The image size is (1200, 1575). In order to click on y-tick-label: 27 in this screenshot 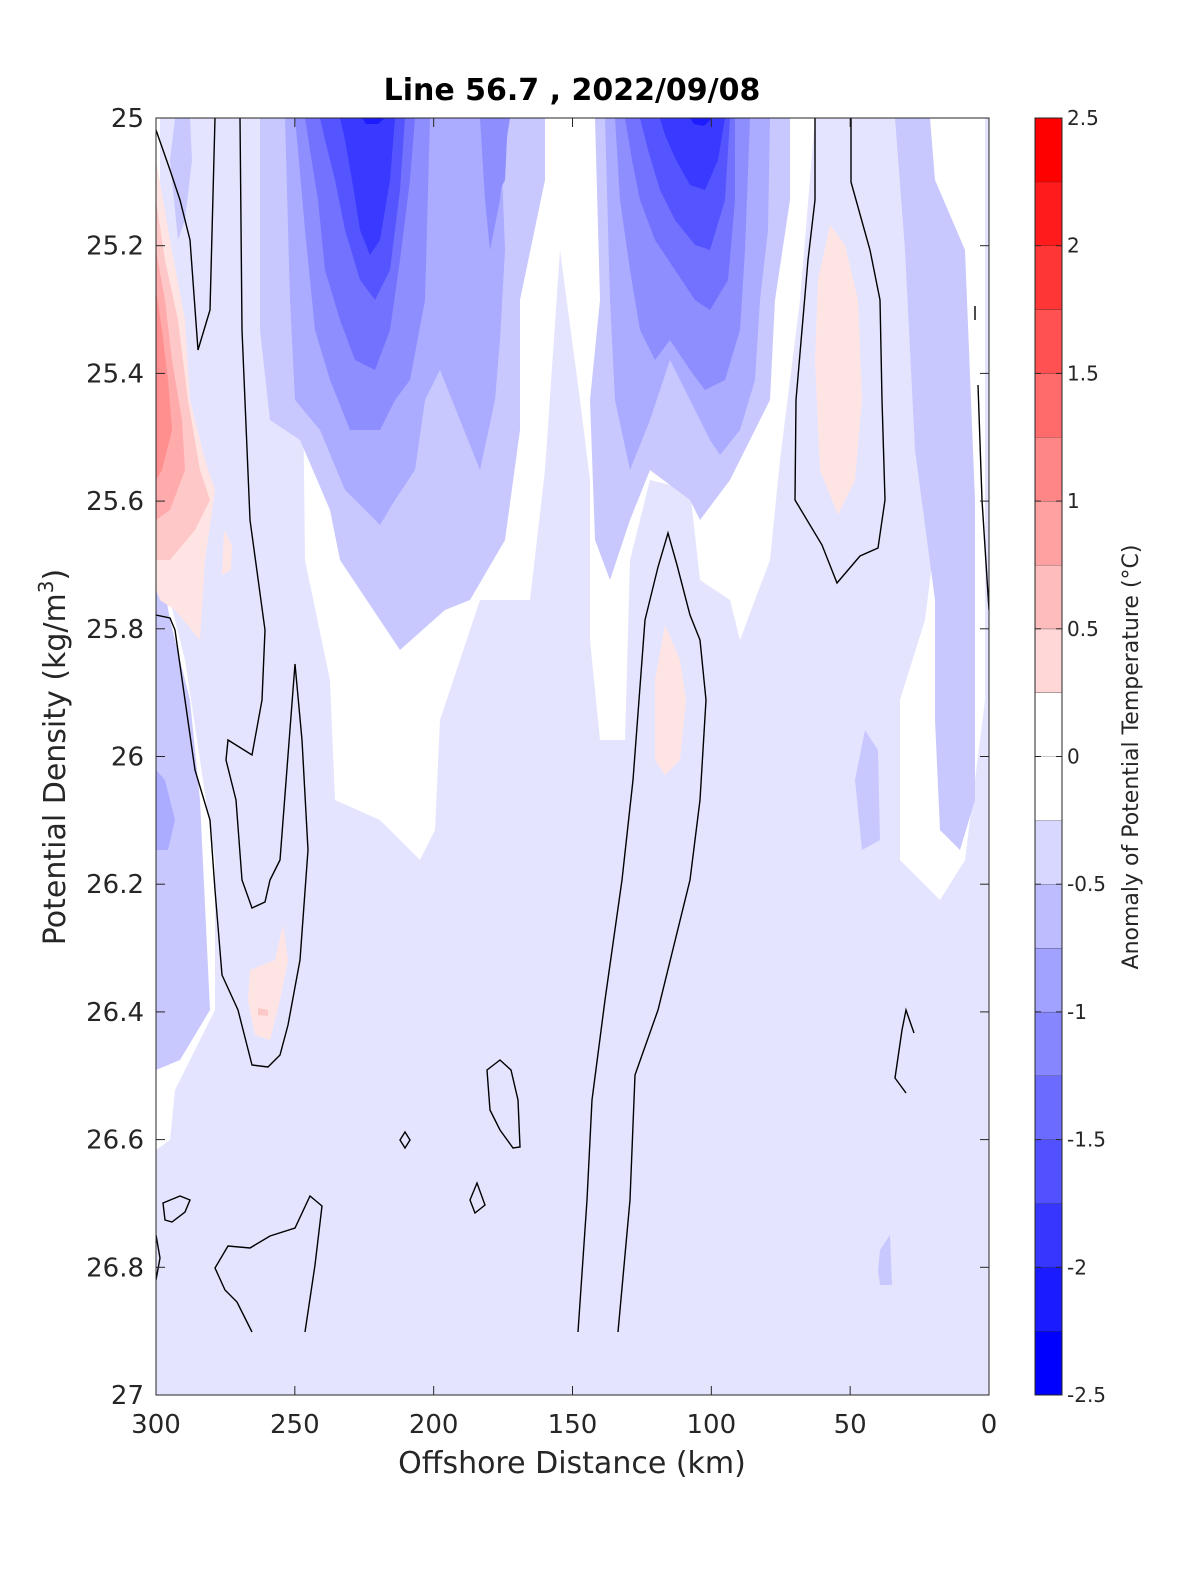, I will do `click(127, 1396)`.